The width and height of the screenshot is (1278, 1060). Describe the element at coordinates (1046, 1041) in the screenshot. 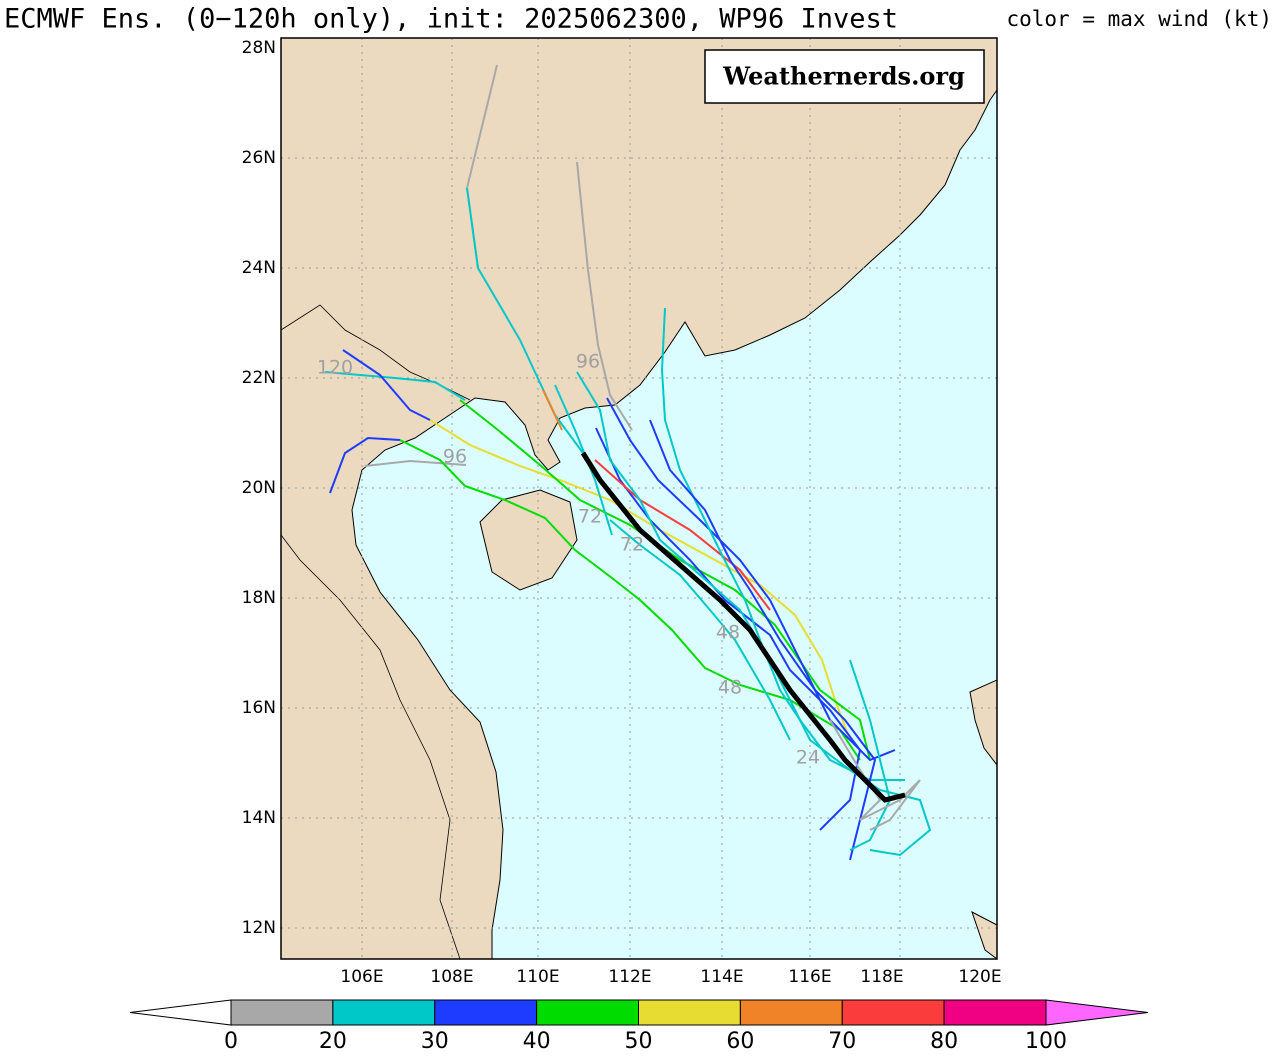

I see `colorbar-label: 100` at that location.